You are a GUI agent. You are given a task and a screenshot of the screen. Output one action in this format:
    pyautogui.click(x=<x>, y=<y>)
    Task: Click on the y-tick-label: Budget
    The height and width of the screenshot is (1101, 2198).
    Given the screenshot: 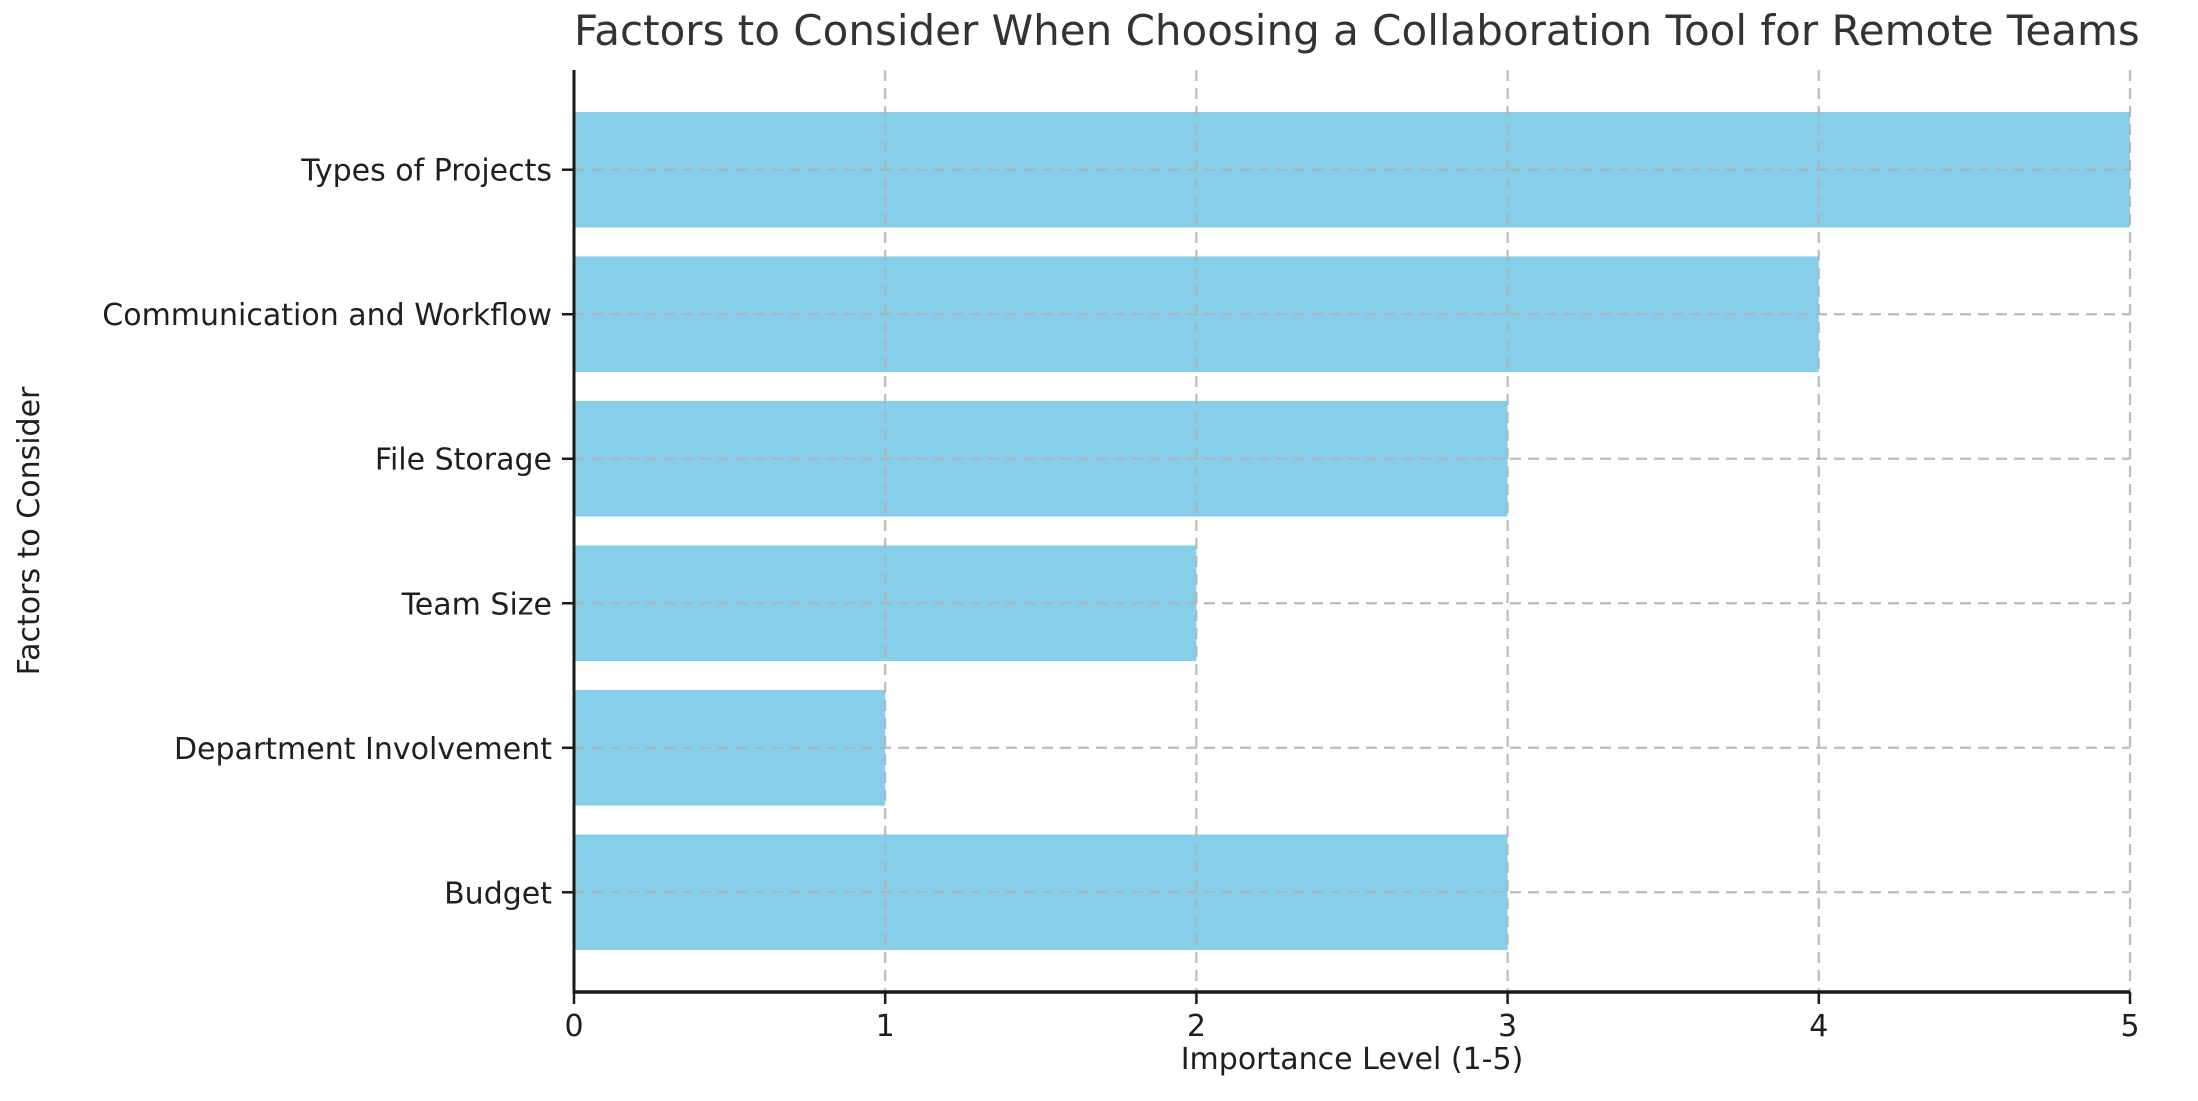 What is the action you would take?
    pyautogui.click(x=498, y=893)
    